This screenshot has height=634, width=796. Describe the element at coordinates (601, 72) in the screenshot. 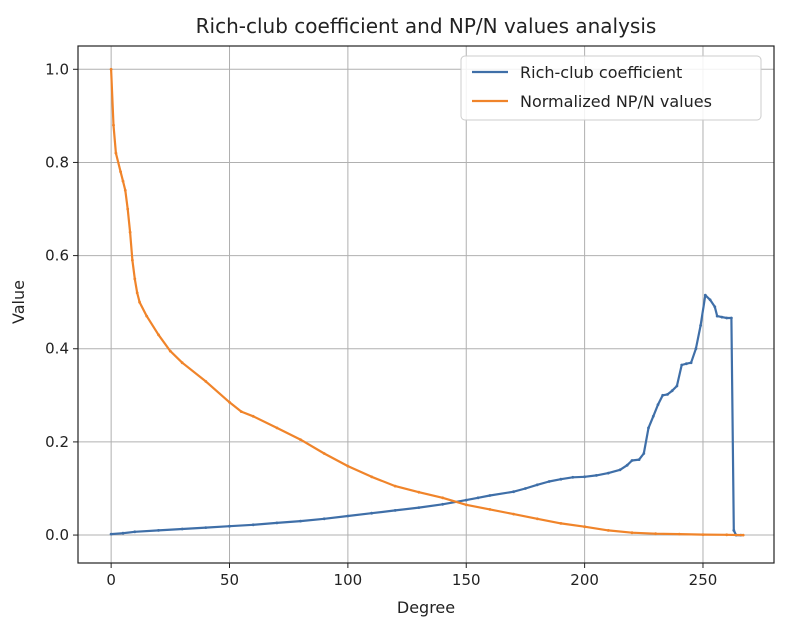

I see `legend-label-rich-club: Rich-club coefficient` at that location.